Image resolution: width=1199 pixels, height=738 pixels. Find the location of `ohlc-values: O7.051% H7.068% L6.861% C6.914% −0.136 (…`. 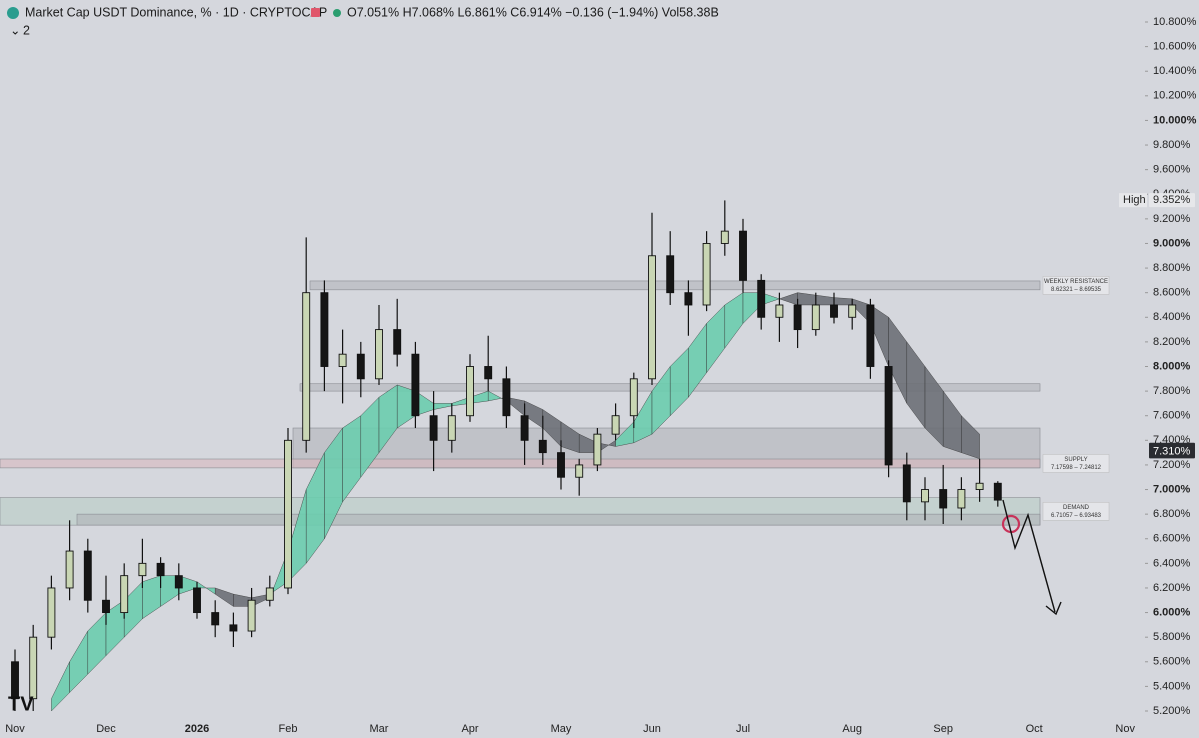

ohlc-values: O7.051% H7.068% L6.861% C6.914% −0.136 (… is located at coordinates (533, 12).